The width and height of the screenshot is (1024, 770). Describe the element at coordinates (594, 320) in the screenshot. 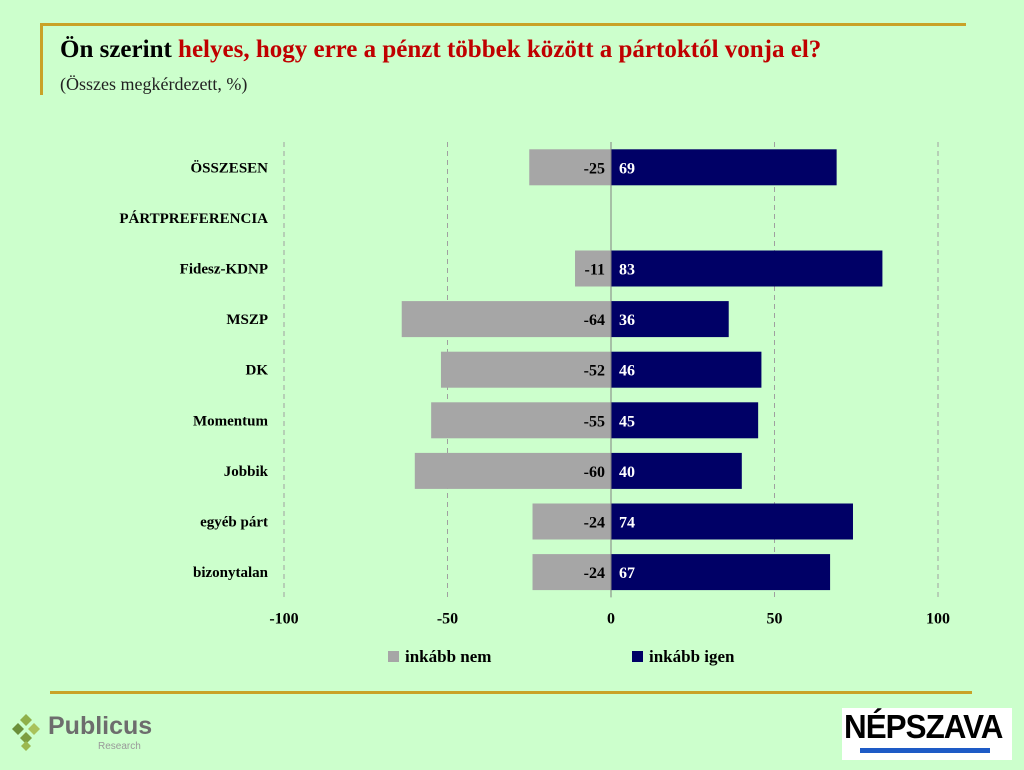

I see `data-label-nem: -64` at that location.